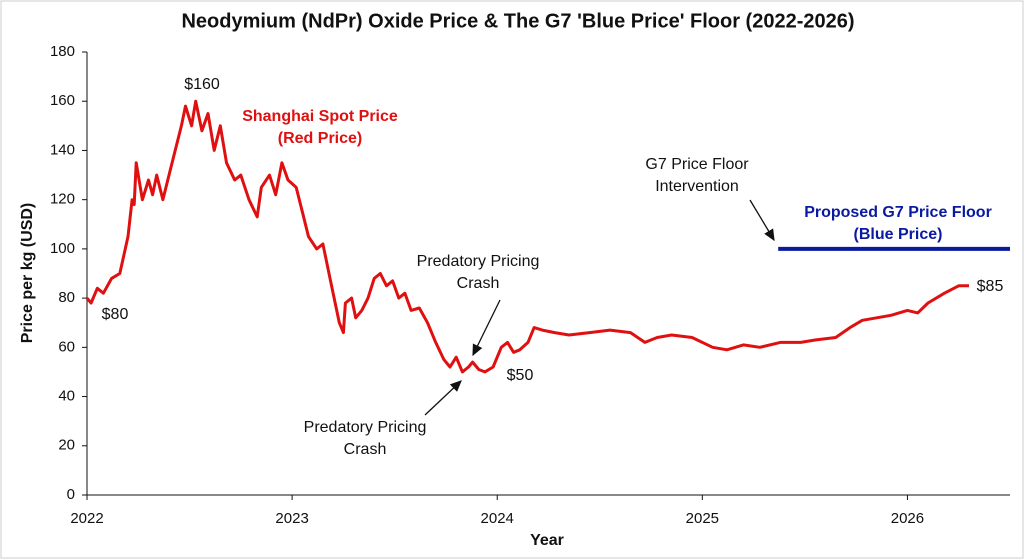  What do you see at coordinates (115, 314) in the screenshot?
I see `annotation: $80` at bounding box center [115, 314].